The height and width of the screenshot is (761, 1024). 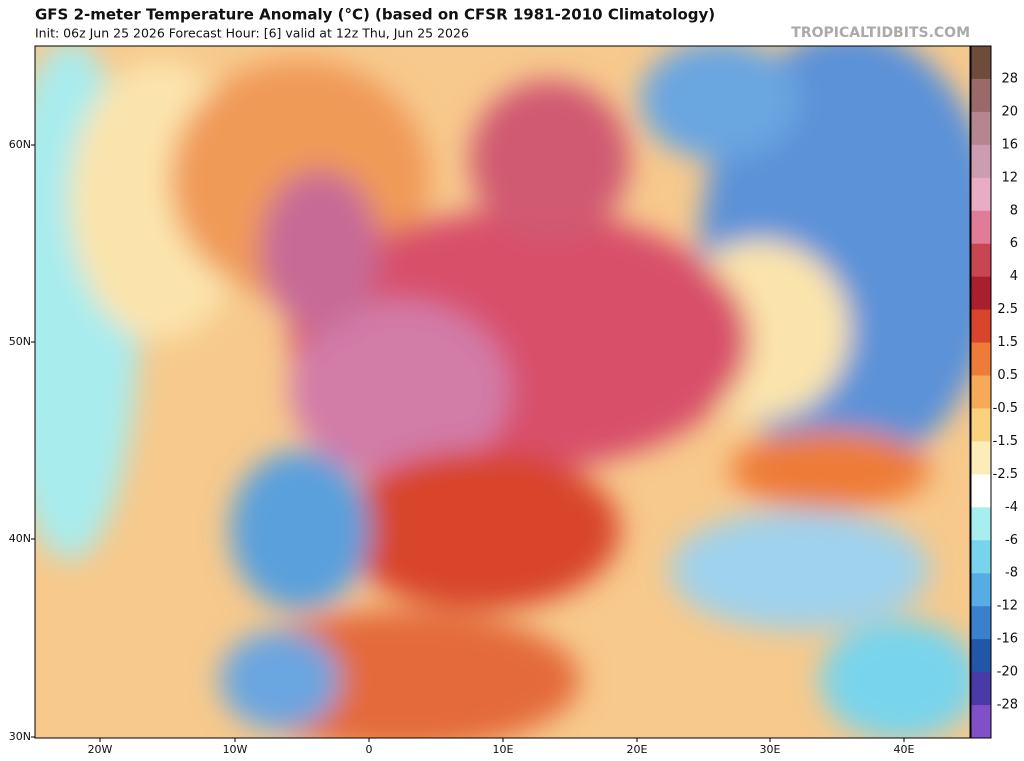 What do you see at coordinates (1007, 639) in the screenshot?
I see `colorbar-label: -16` at bounding box center [1007, 639].